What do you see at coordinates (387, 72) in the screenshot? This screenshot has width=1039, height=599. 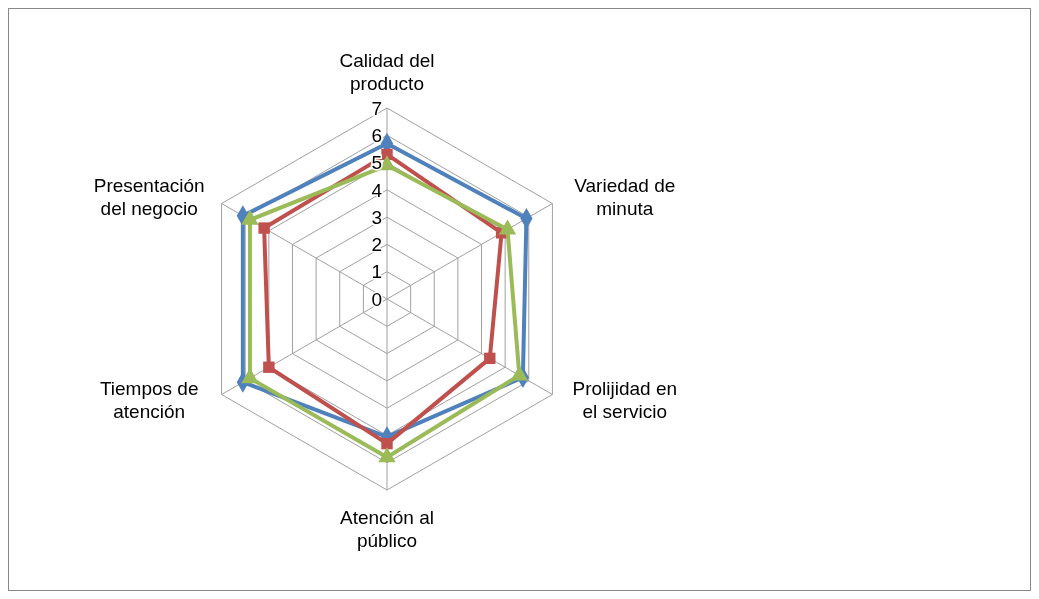 I see `spoke-label: Calidad del producto` at bounding box center [387, 72].